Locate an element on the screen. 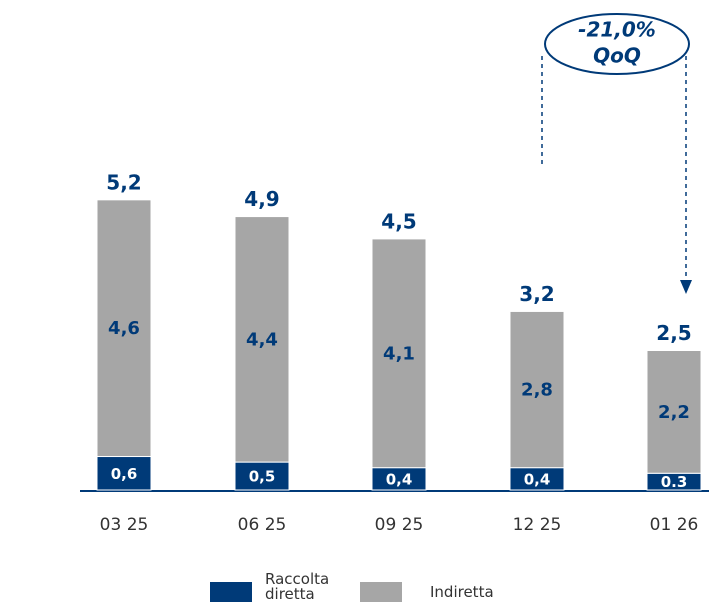 Image resolution: width=709 pixels, height=608 pixels. data-label: 2,8 is located at coordinates (537, 390).